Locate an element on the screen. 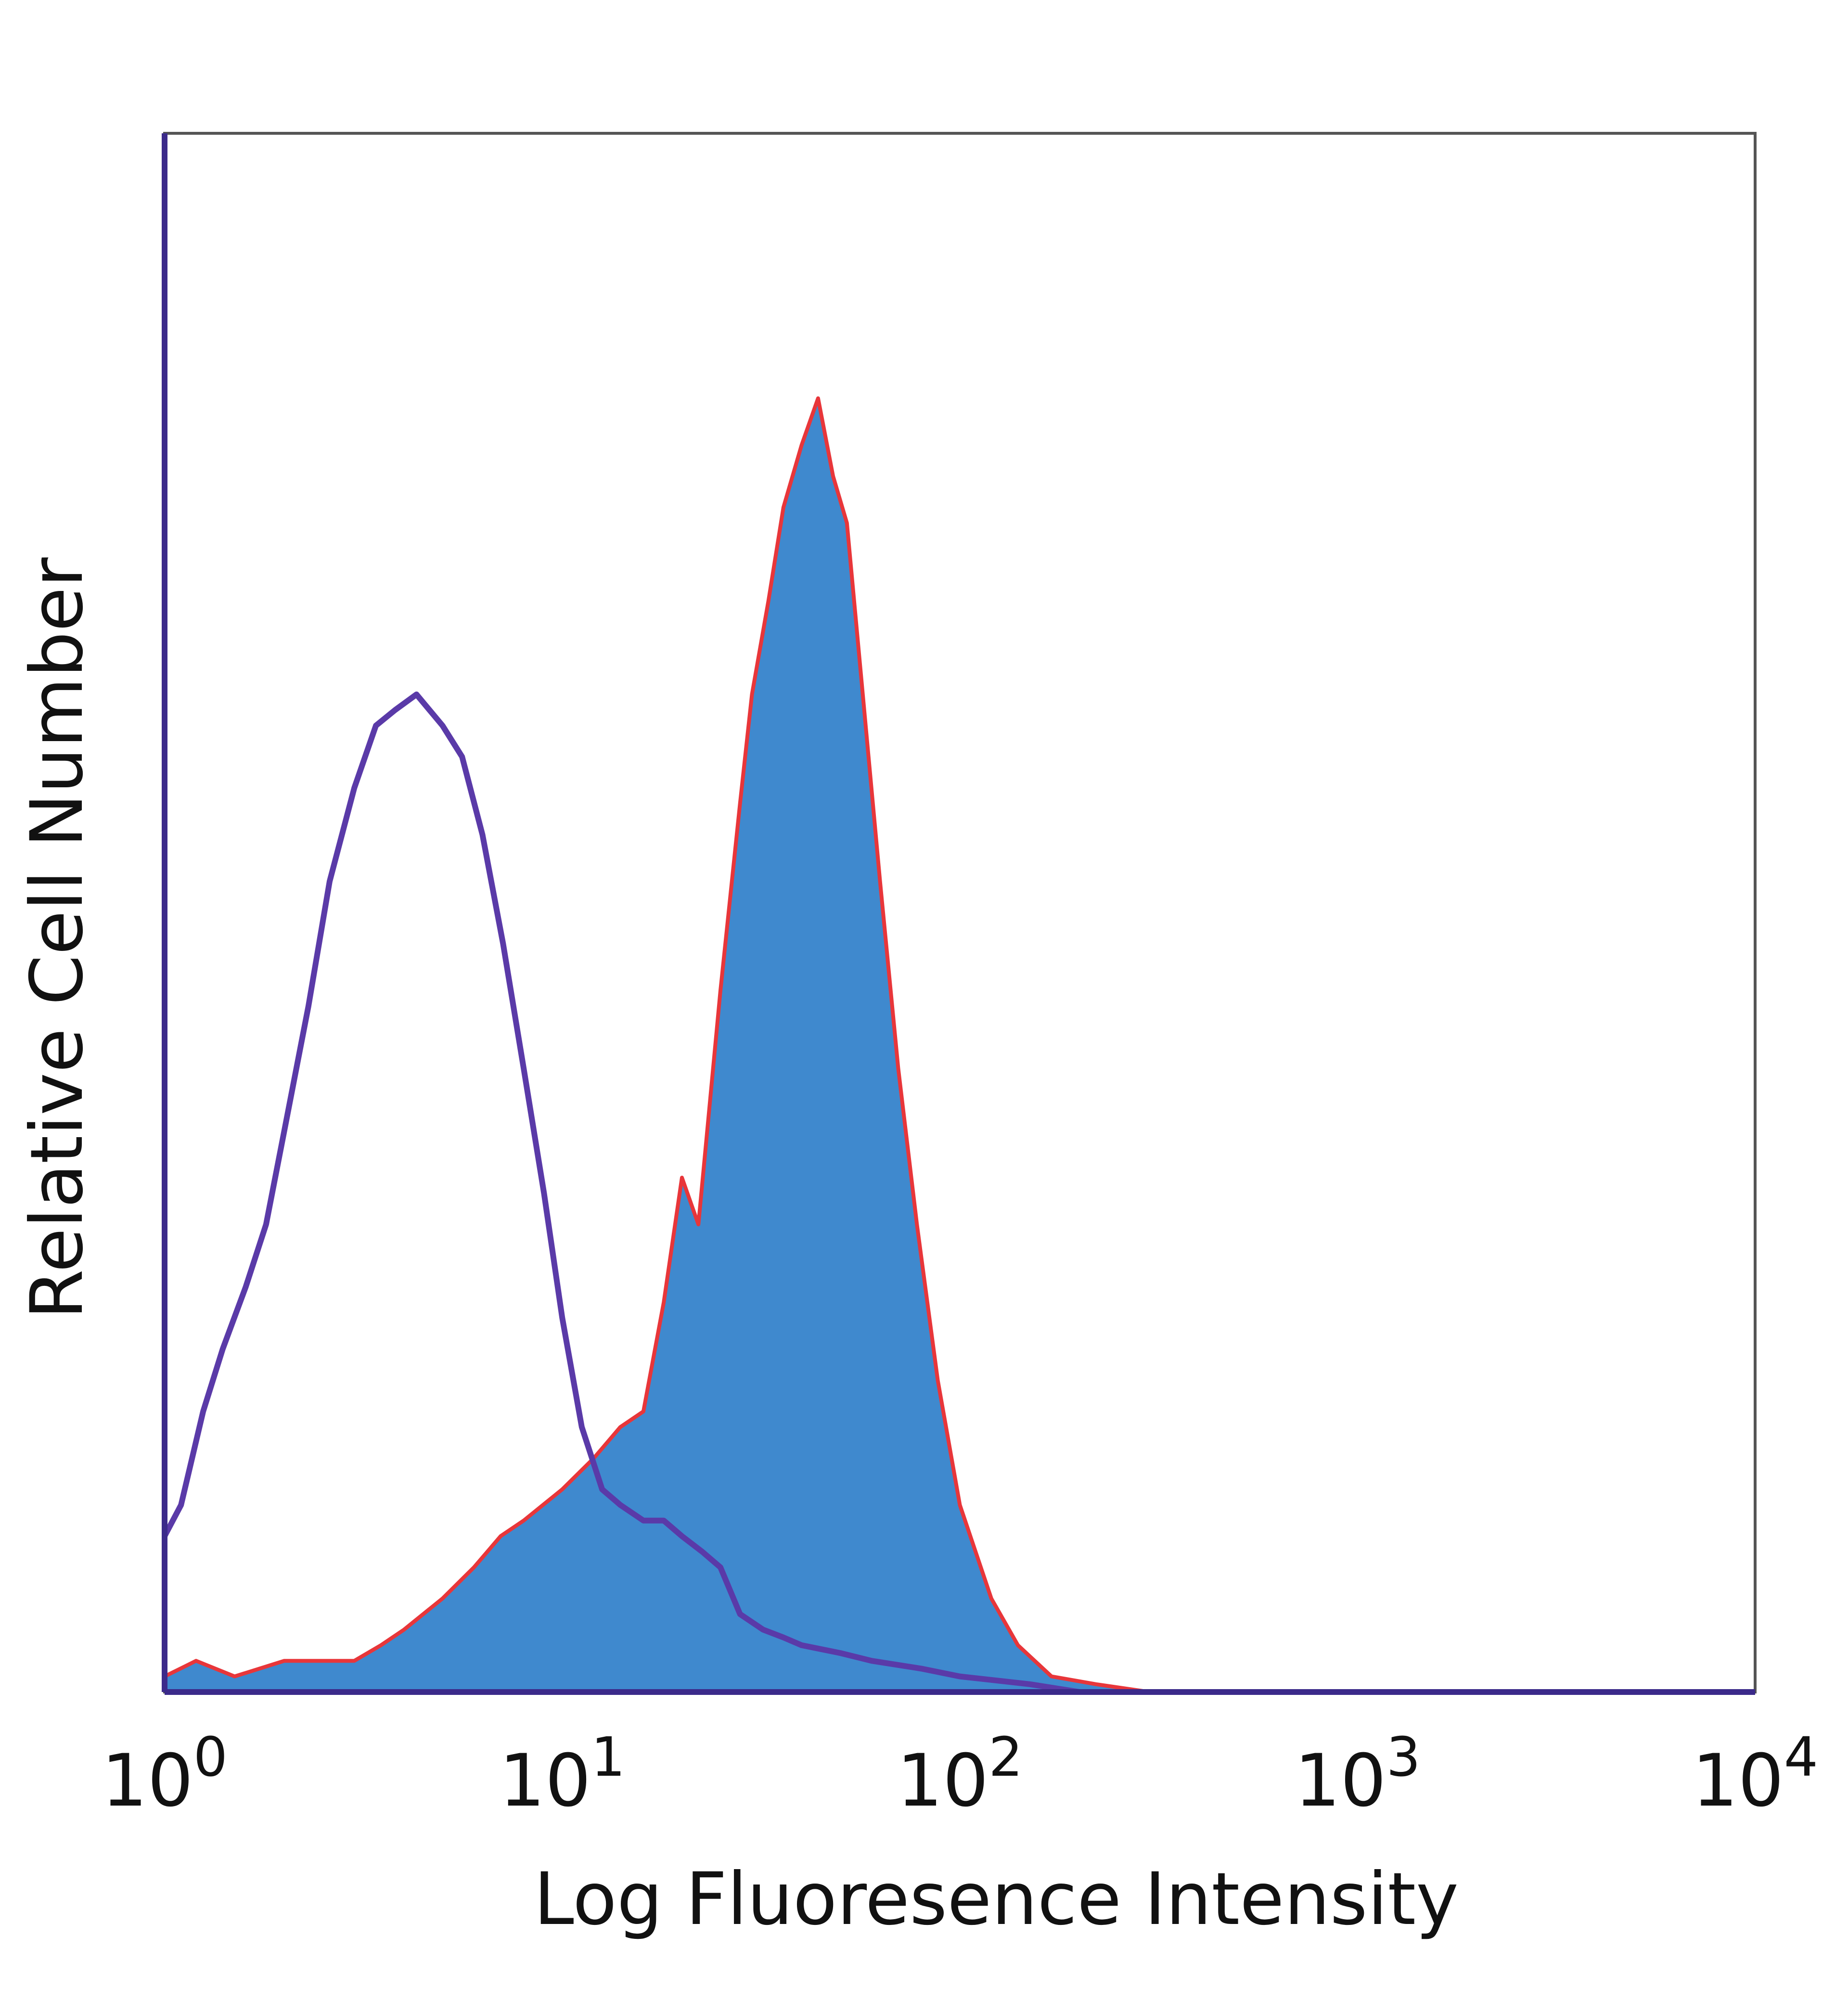 This screenshot has width=1848, height=2000. x-tick-label: 10⁴ is located at coordinates (1755, 1774).